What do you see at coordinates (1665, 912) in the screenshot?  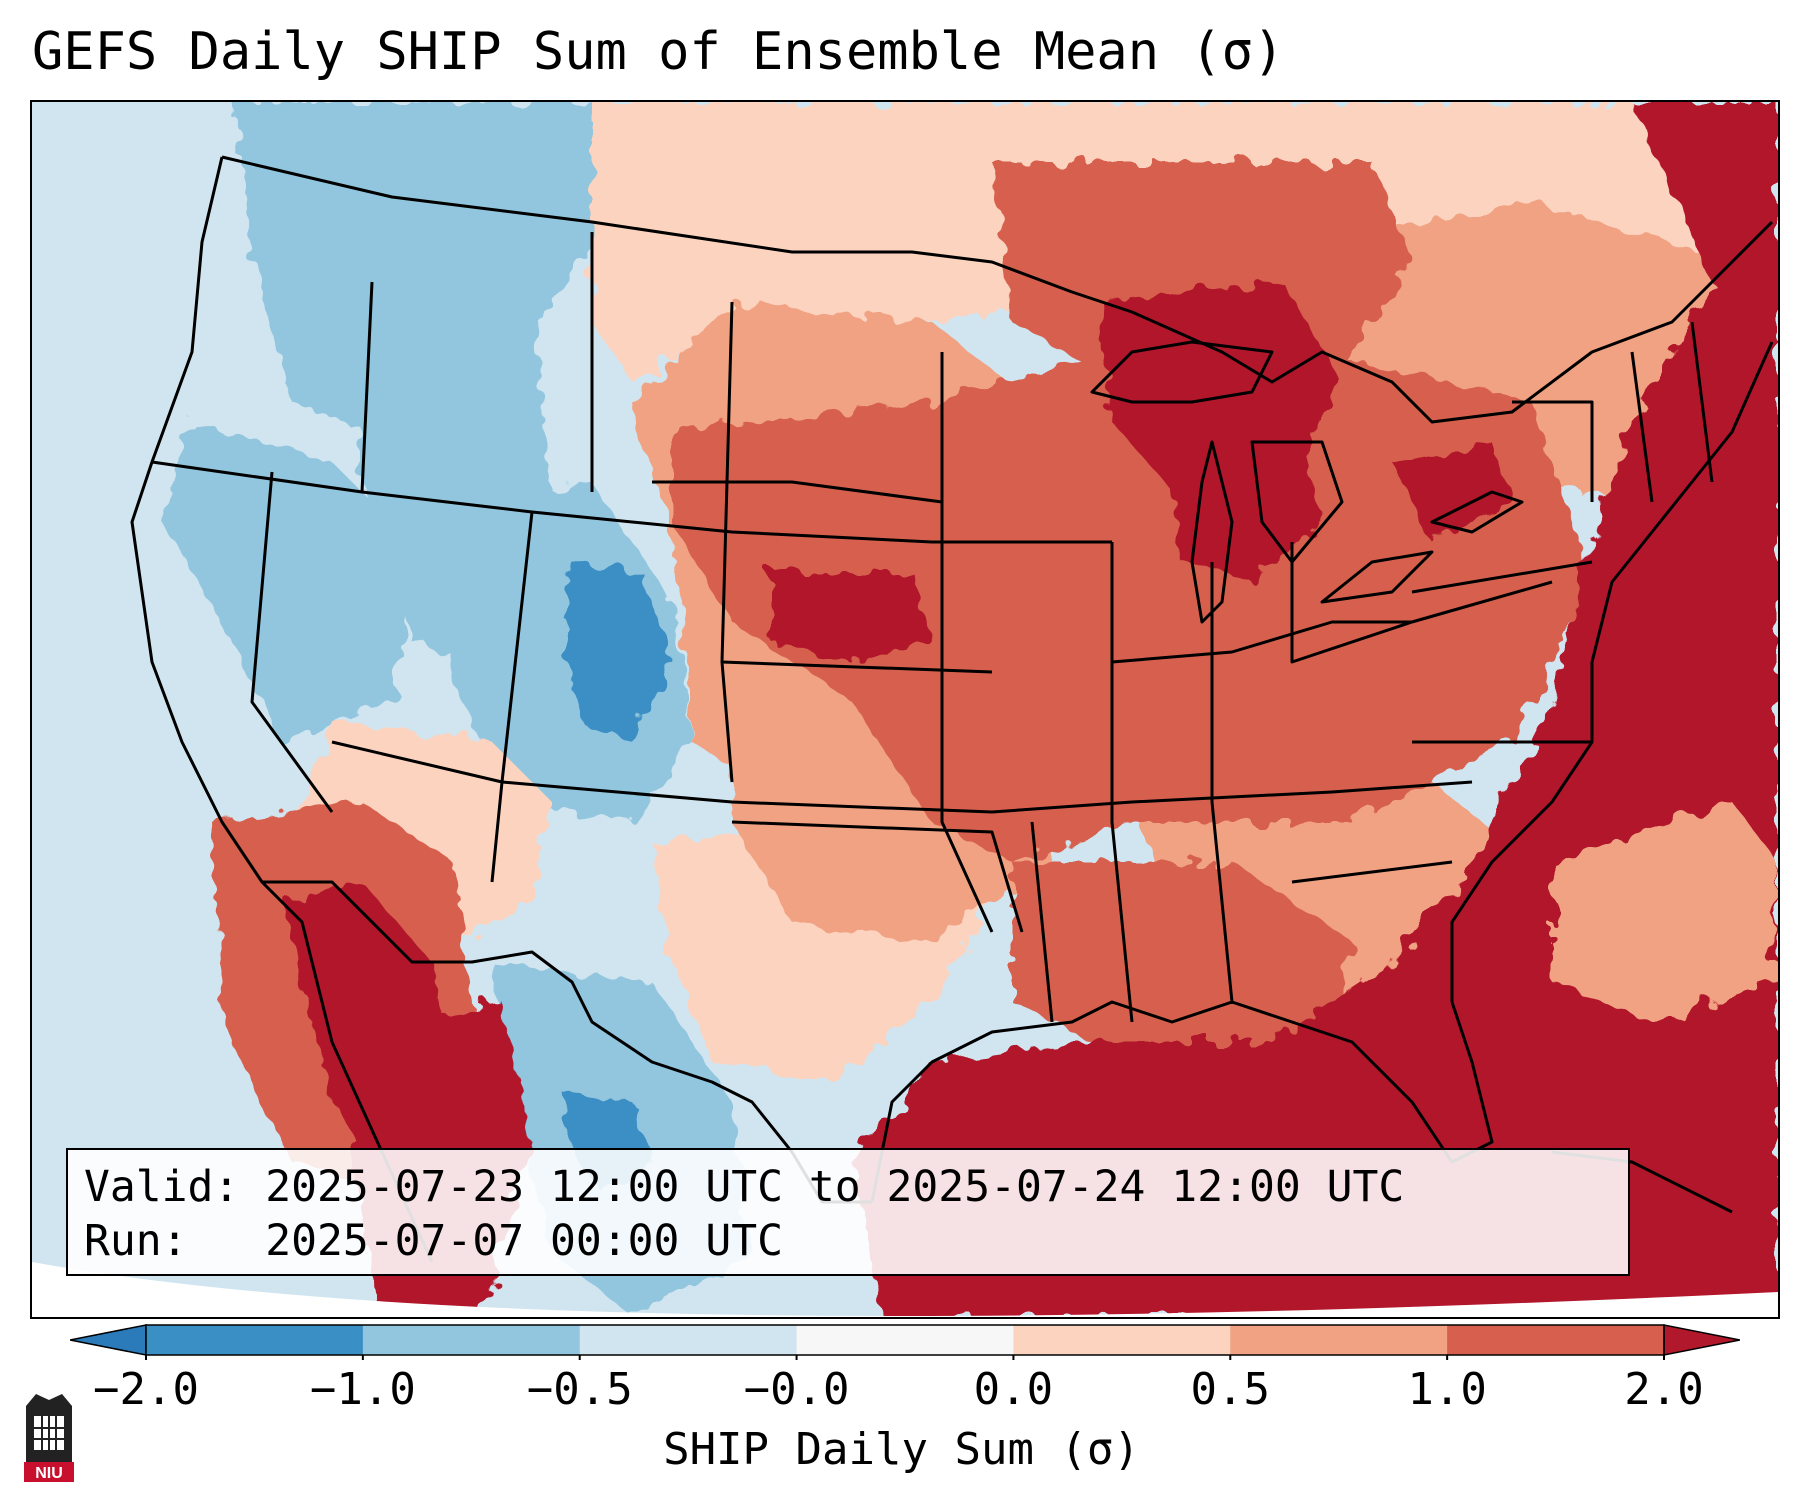 I see `atlantic-salmon-patch` at bounding box center [1665, 912].